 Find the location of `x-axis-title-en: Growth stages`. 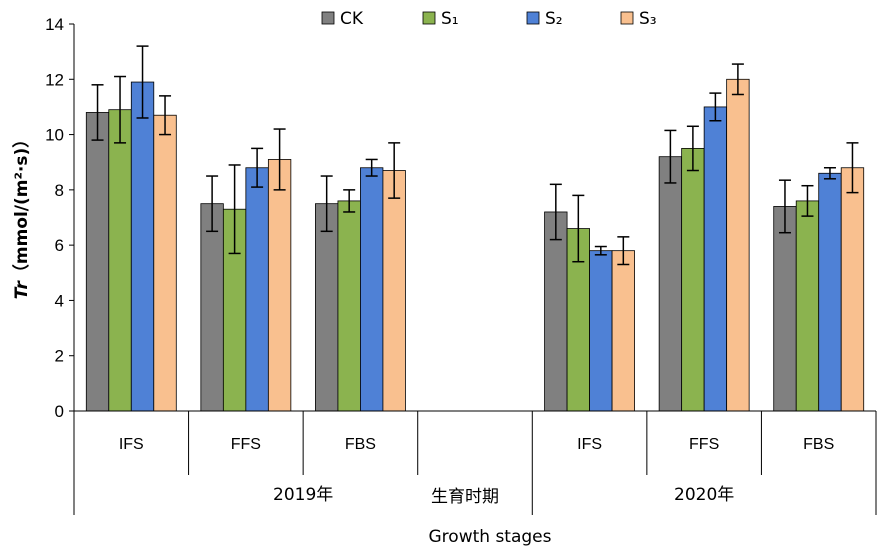

x-axis-title-en: Growth stages is located at coordinates (490, 537).